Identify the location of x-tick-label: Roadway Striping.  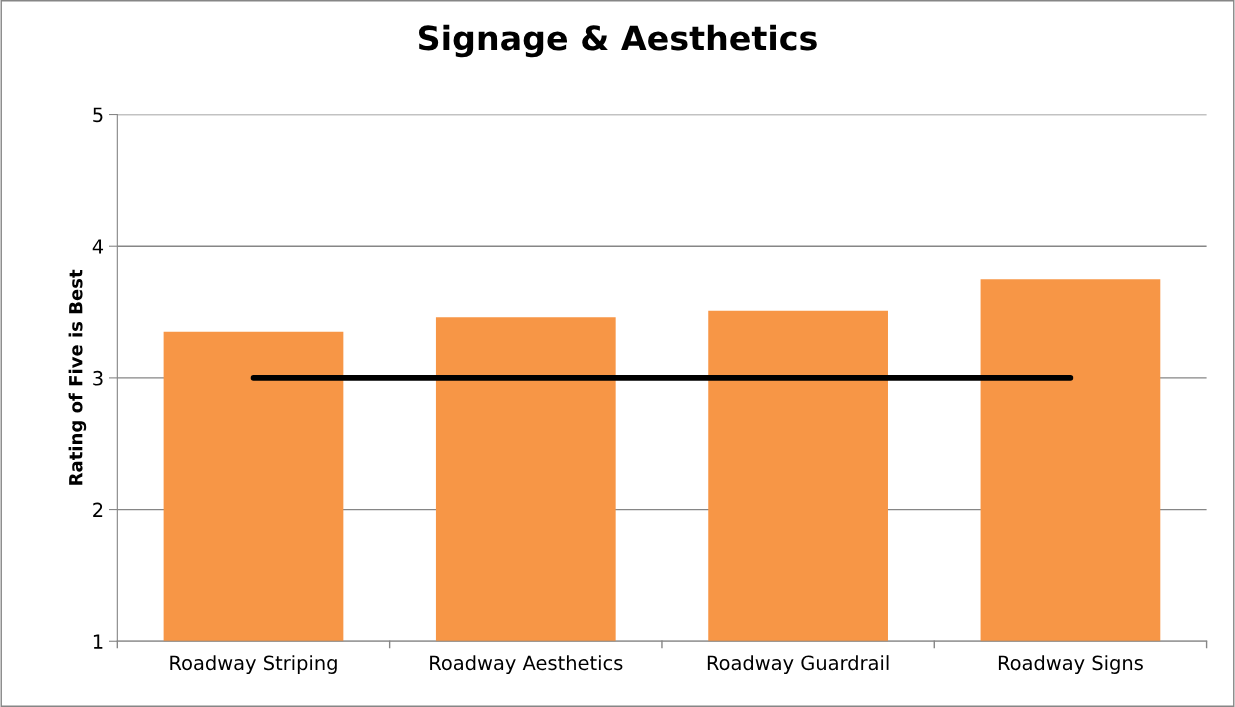
(253, 664).